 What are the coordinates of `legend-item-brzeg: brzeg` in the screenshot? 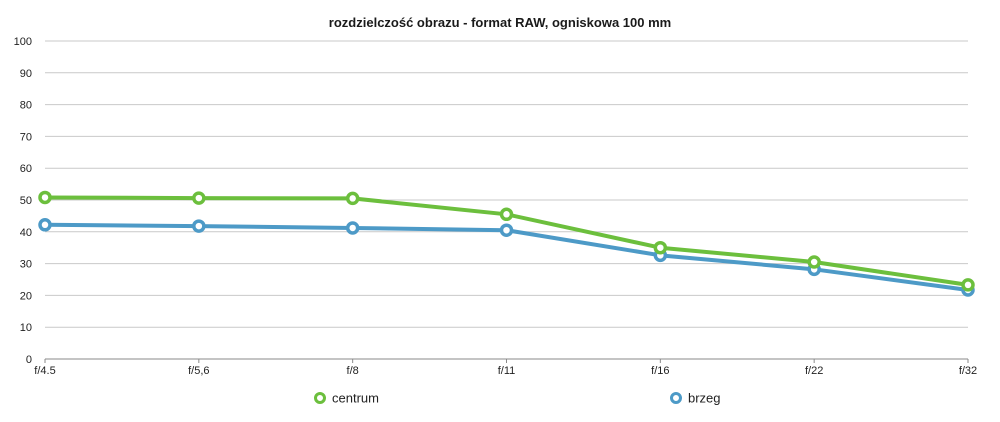 It's located at (695, 398).